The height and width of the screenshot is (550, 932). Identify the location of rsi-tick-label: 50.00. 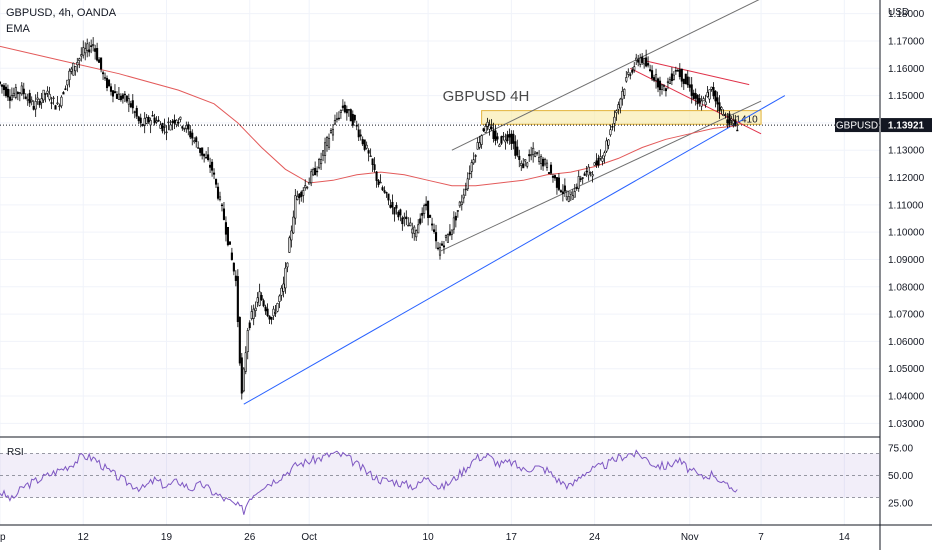
(900, 476).